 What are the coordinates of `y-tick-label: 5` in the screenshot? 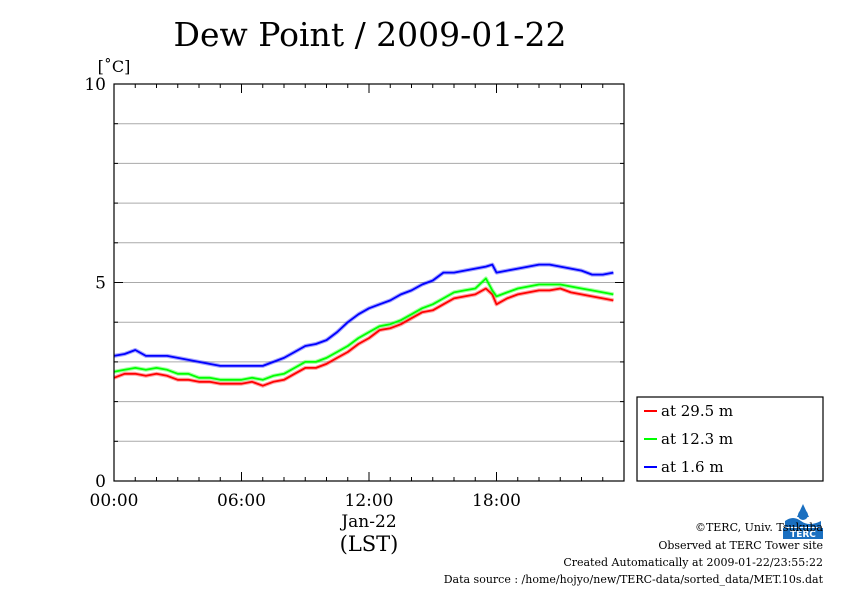 It's located at (100, 284).